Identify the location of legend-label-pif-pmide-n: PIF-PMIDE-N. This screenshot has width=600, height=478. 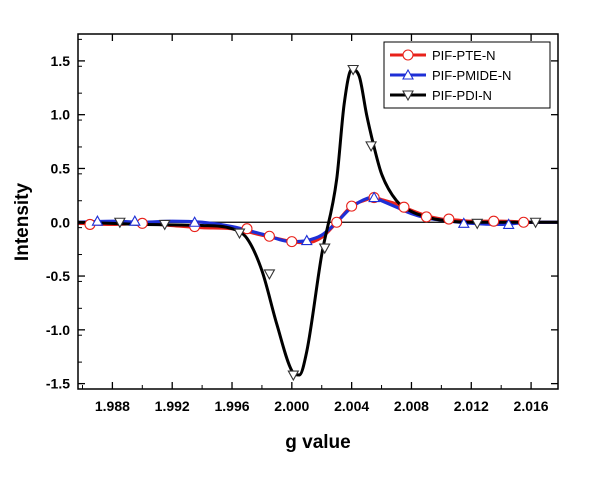
(471, 75).